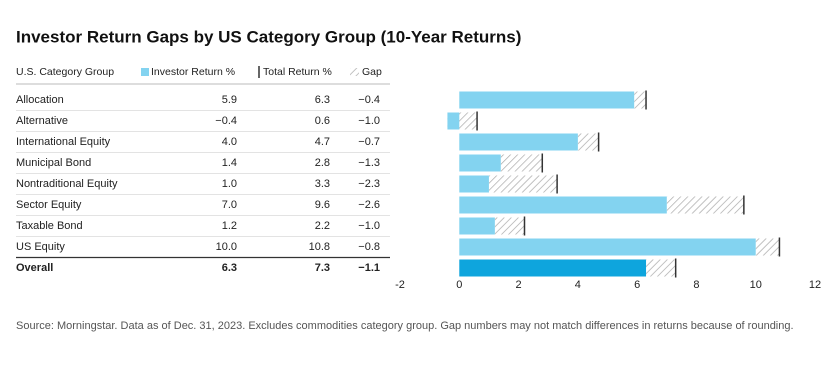 The height and width of the screenshot is (366, 829). I want to click on value-label: 7.3, so click(322, 268).